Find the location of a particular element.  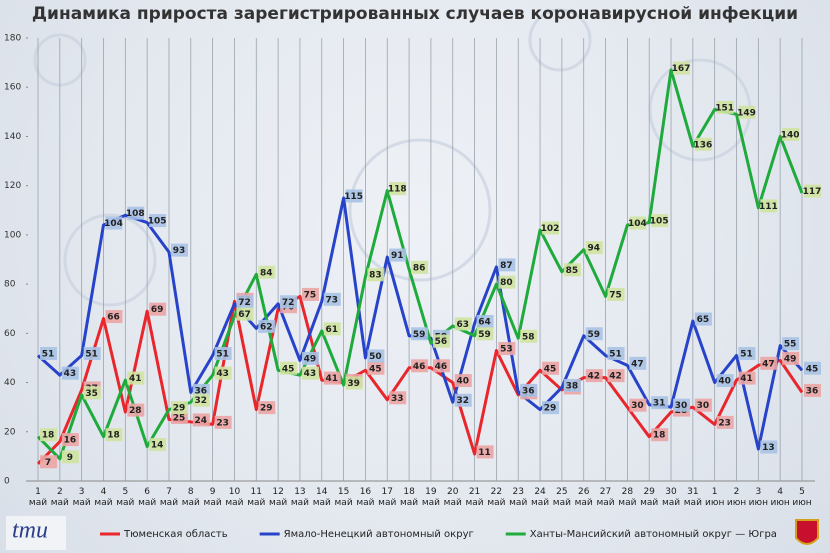

data-label-text: 11 is located at coordinates (484, 453).